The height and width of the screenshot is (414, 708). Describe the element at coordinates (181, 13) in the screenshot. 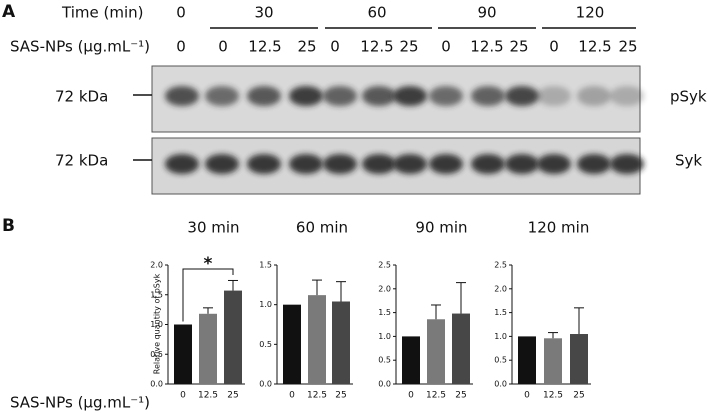

I see `time-value: 0` at that location.